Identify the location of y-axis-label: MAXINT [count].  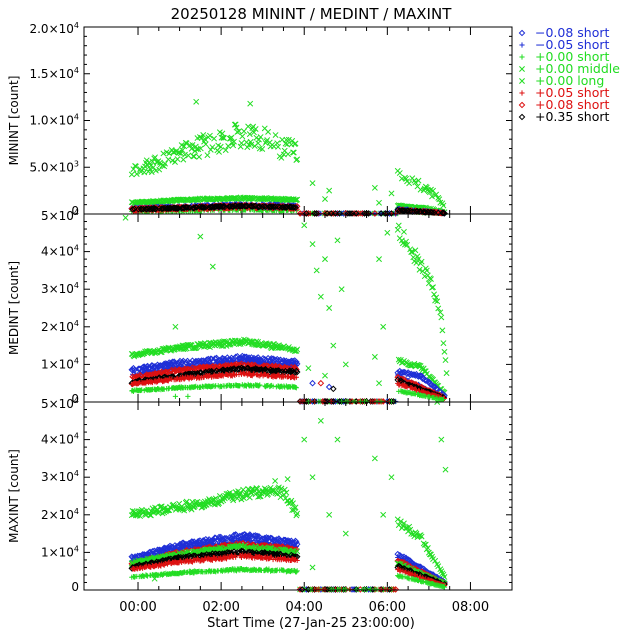
(14, 496).